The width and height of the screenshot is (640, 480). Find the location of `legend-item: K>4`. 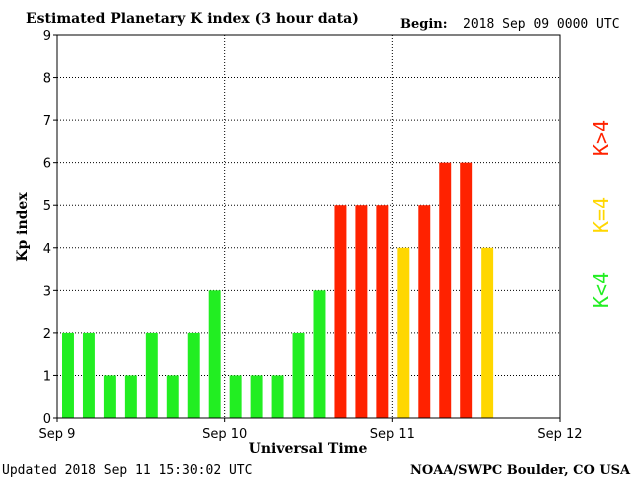

legend-item: K>4 is located at coordinates (601, 138).